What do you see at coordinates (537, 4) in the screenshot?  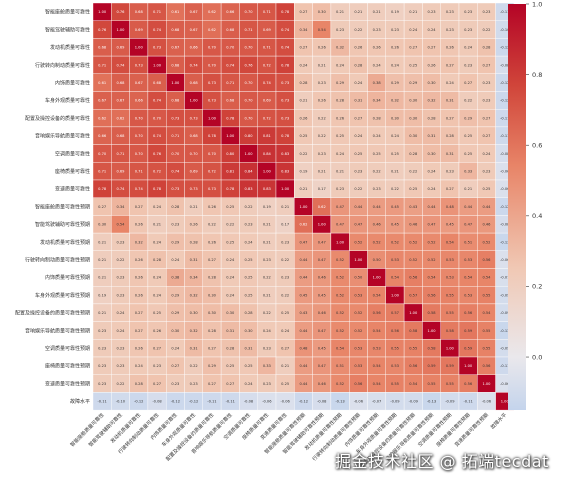 I see `colorbar-tick-label: 1.0` at bounding box center [537, 4].